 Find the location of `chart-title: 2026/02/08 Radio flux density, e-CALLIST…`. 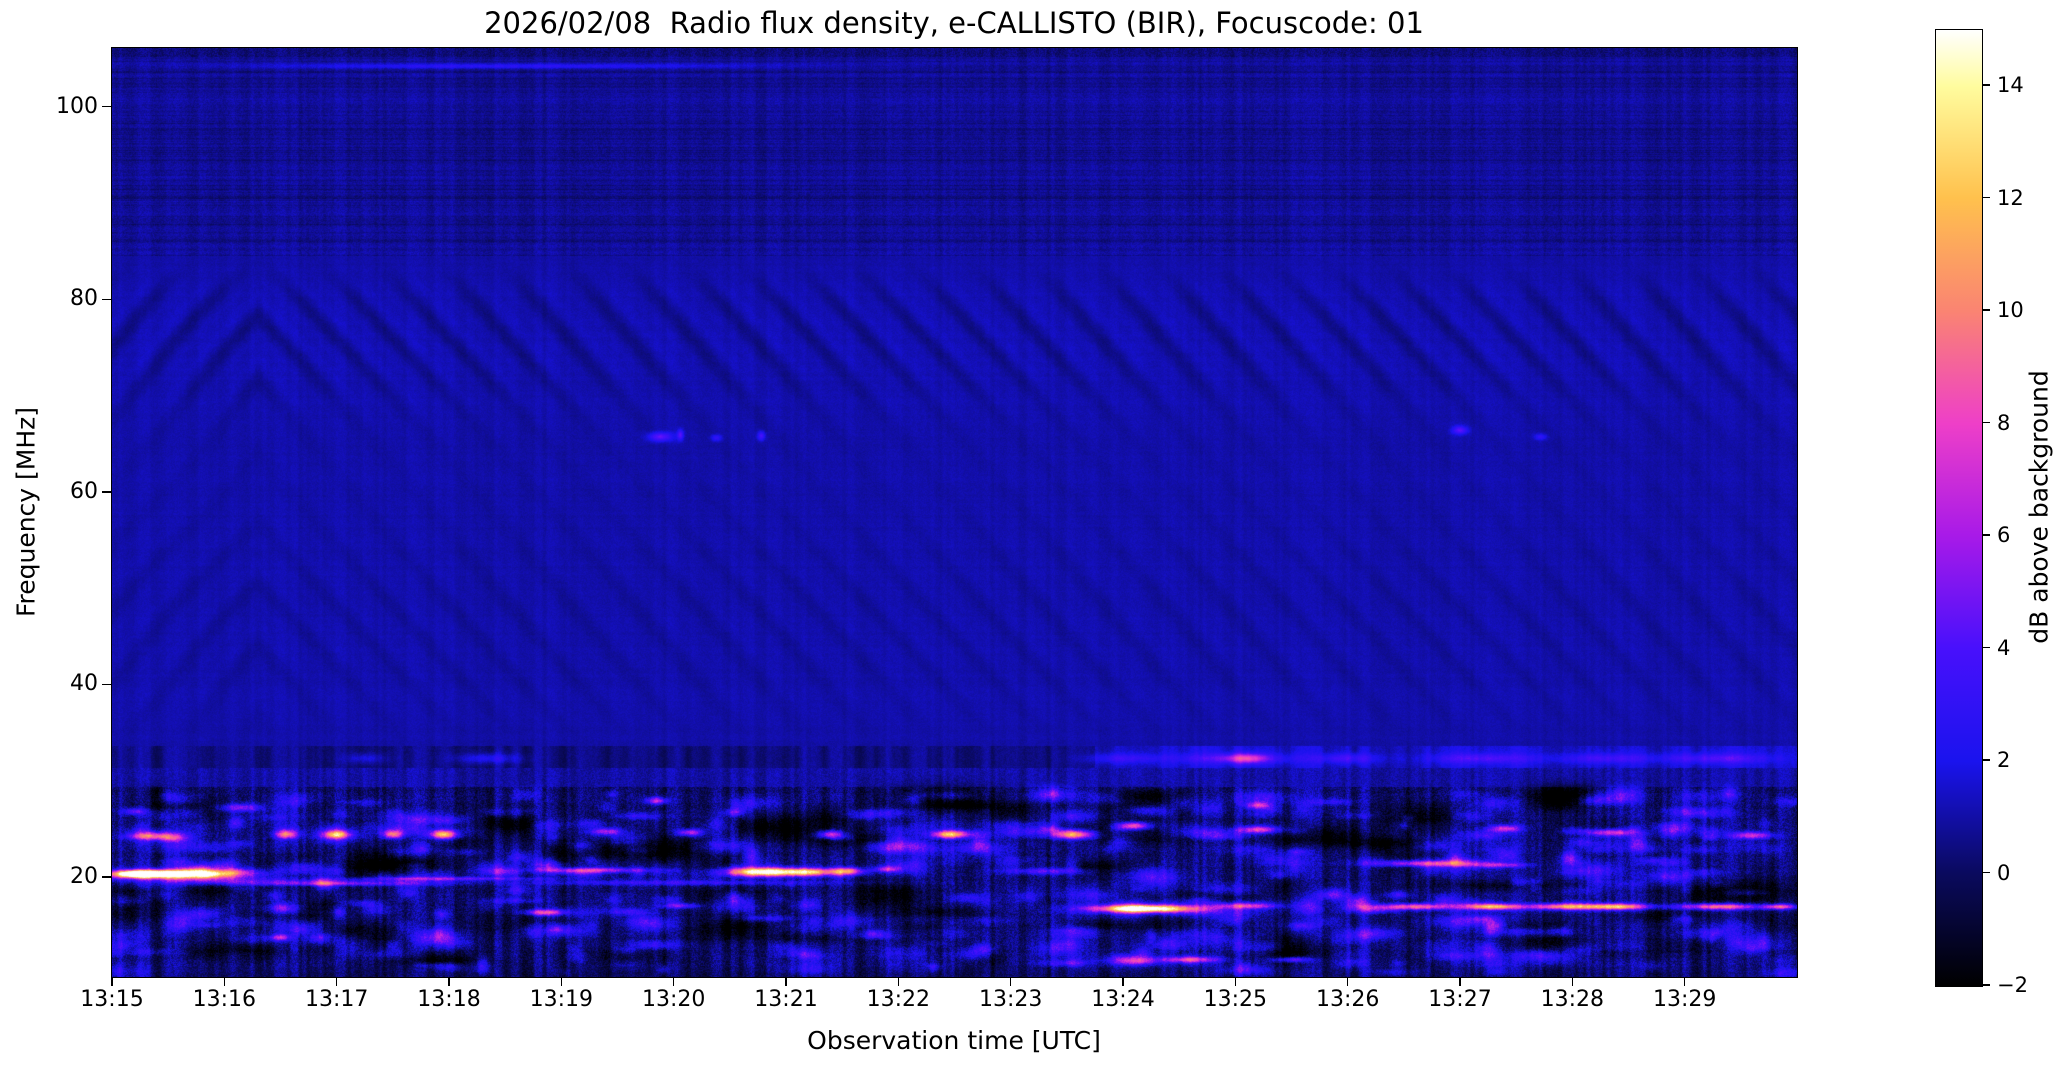

chart-title: 2026/02/08 Radio flux density, e-CALLIST… is located at coordinates (954, 23).